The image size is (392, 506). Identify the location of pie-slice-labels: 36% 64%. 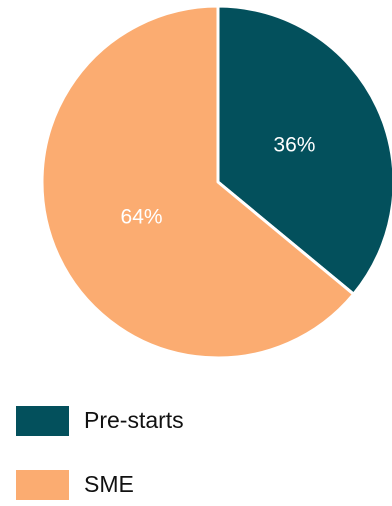
(218, 181).